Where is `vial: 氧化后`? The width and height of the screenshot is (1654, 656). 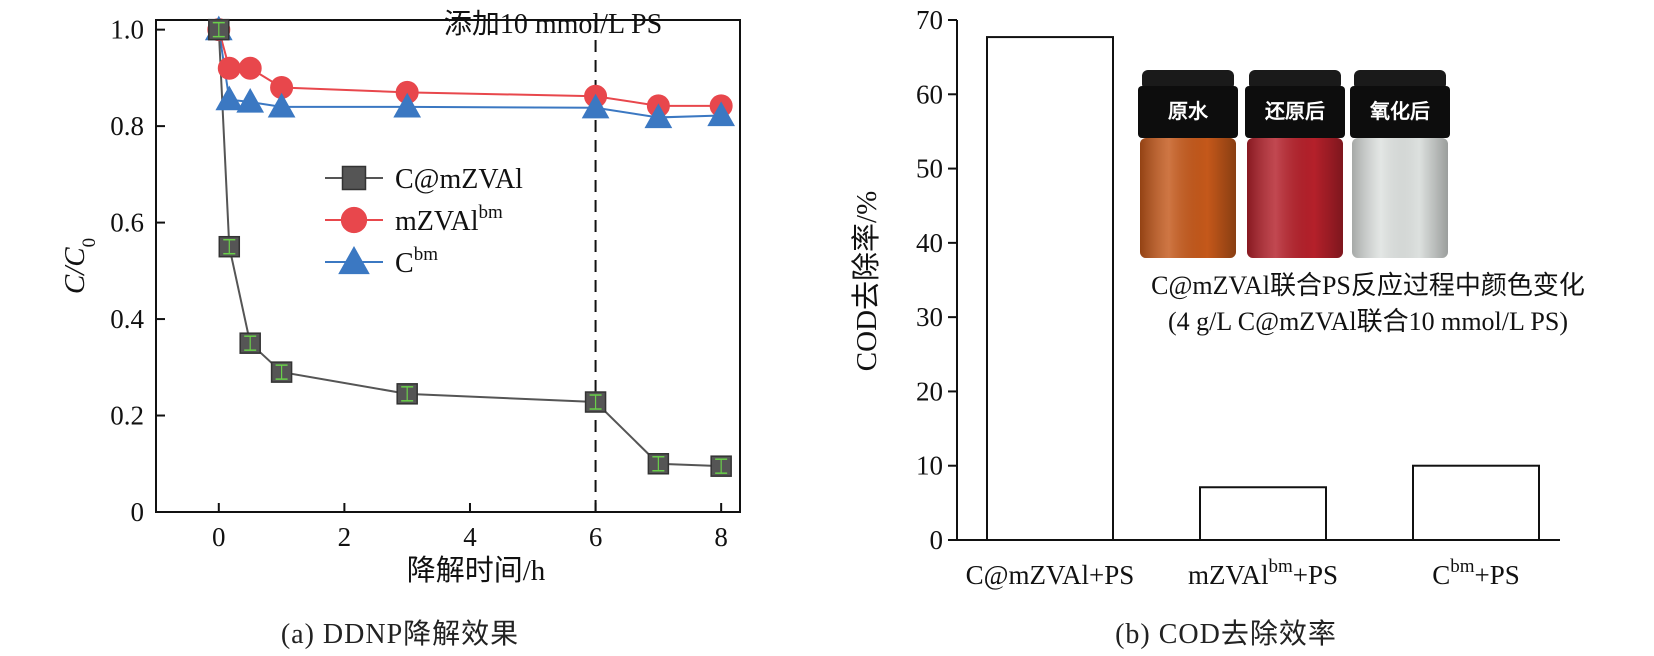 vial: 氧化后 is located at coordinates (1400, 164).